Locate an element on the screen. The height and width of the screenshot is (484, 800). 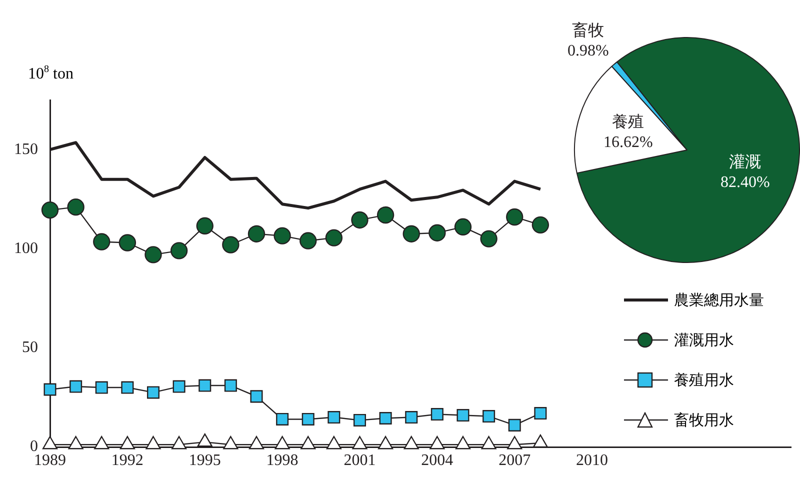
x-tick-label: 2001 is located at coordinates (360, 460).